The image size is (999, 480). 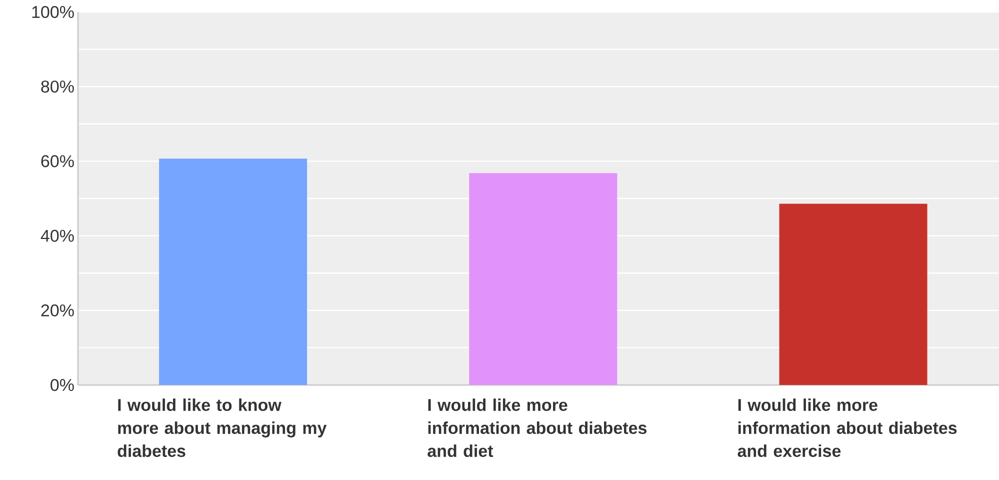 I want to click on y-tick-label: 80%, so click(x=57, y=86).